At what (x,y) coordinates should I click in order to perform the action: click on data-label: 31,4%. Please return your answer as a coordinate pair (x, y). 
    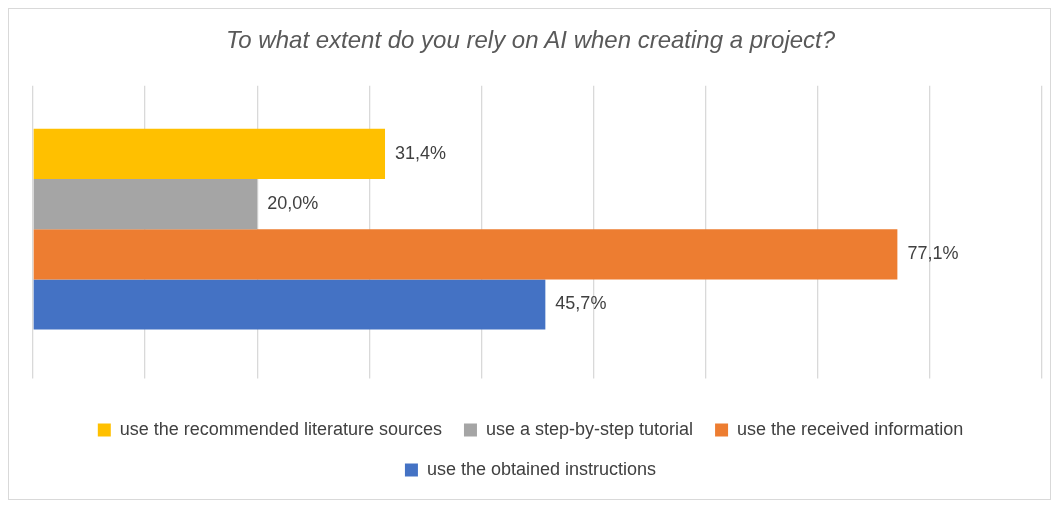
    Looking at the image, I should click on (421, 152).